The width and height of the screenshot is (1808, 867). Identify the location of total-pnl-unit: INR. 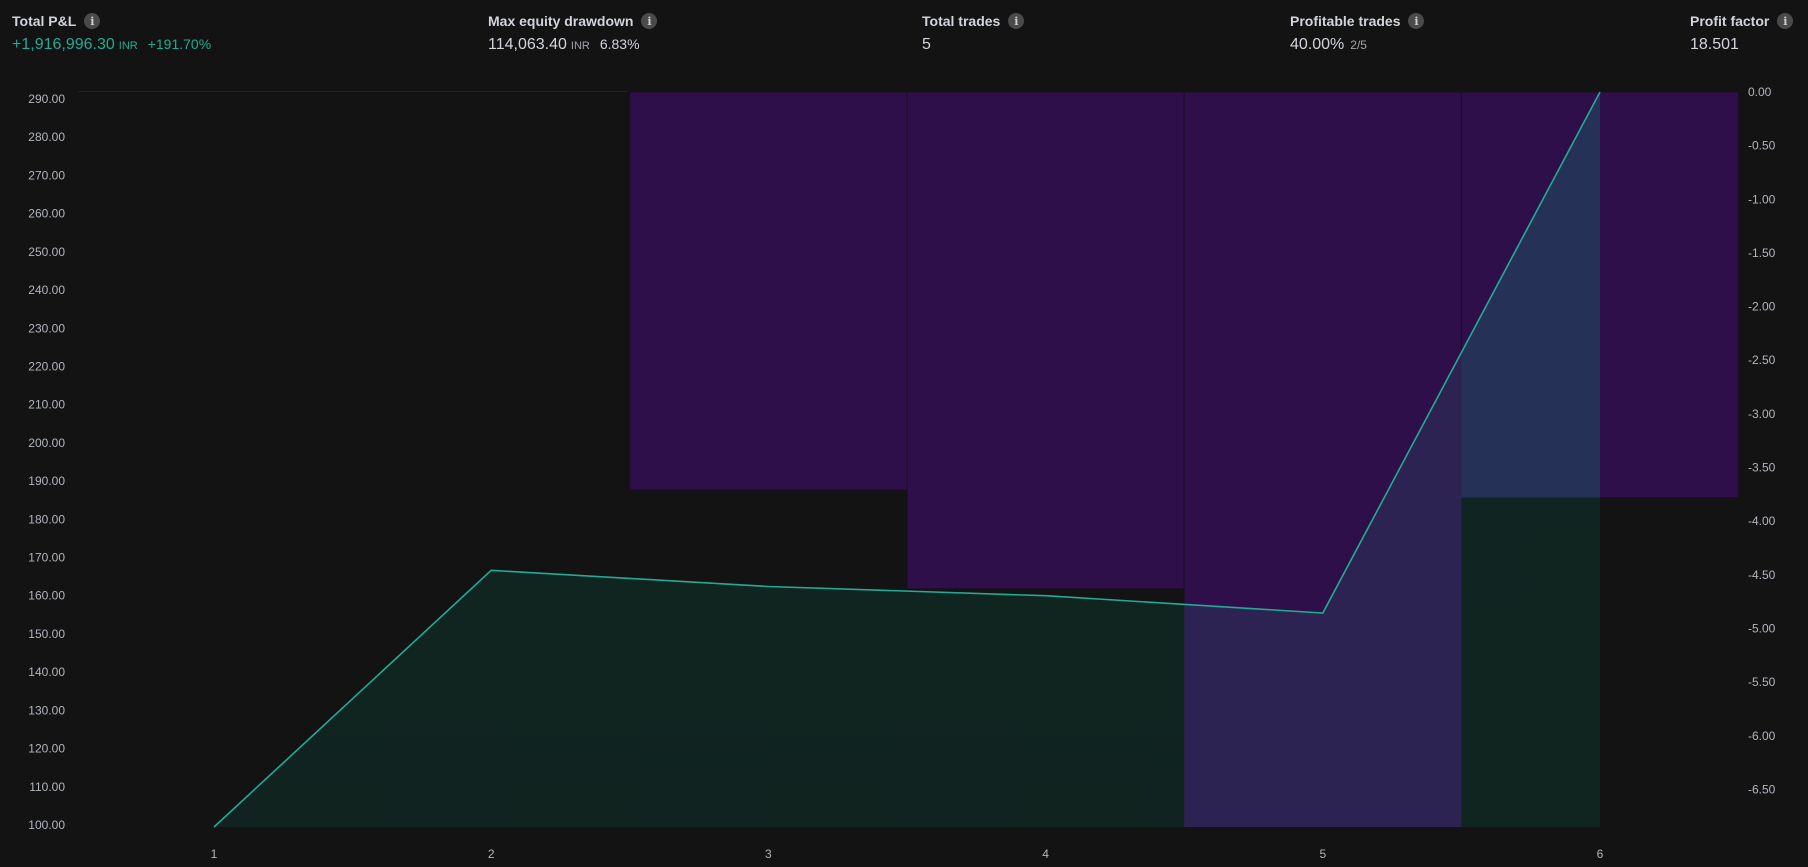
(128, 46).